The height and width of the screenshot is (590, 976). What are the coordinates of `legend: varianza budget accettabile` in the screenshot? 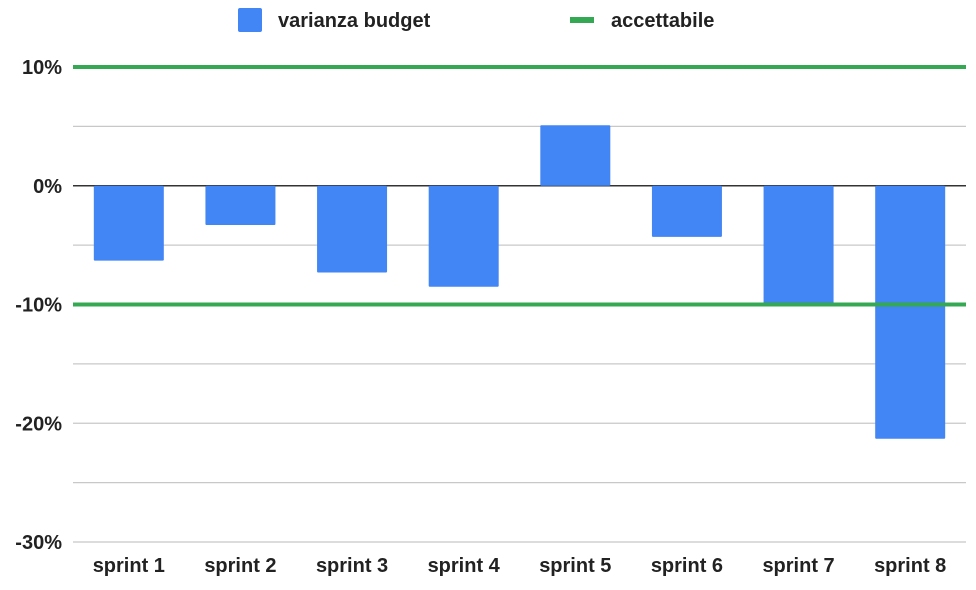 It's located at (476, 20).